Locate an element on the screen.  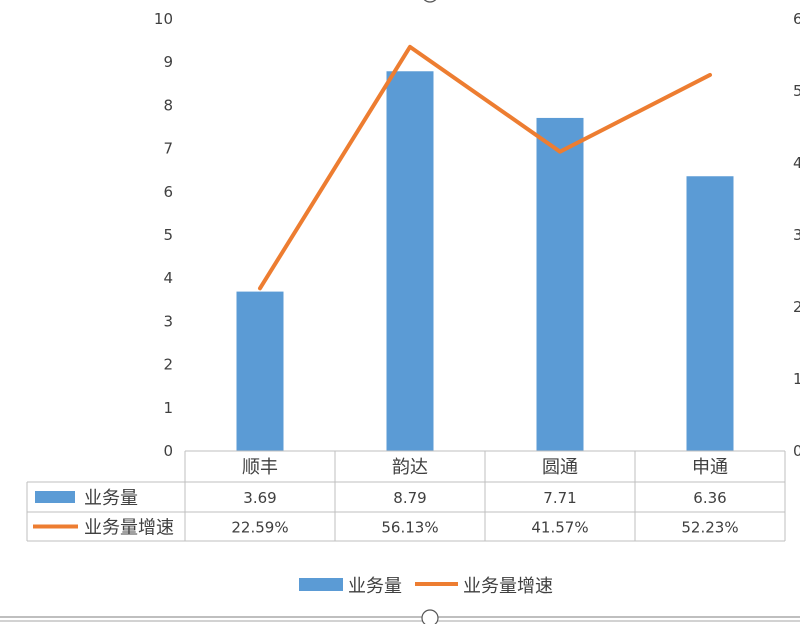
y-right-tick-label: 4 is located at coordinates (796, 163).